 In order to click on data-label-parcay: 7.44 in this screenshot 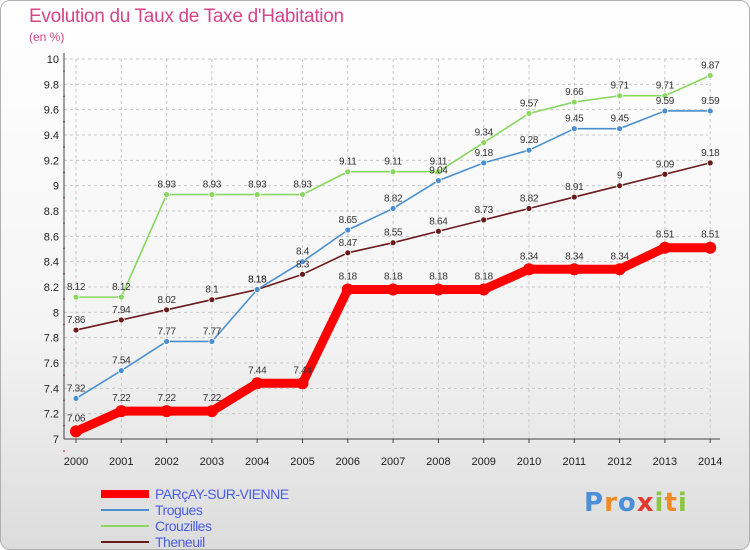, I will do `click(257, 370)`.